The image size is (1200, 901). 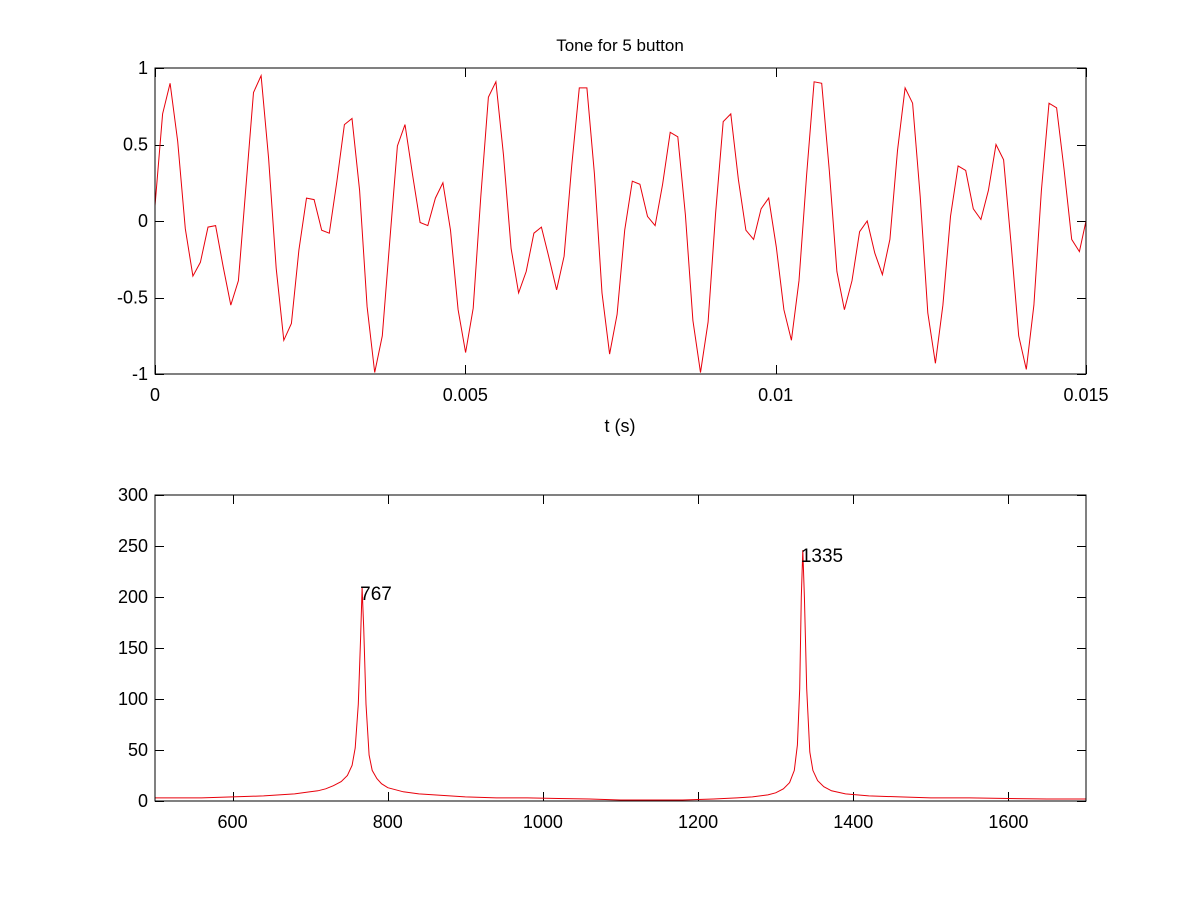 What do you see at coordinates (133, 699) in the screenshot?
I see `y-tick-label: 100` at bounding box center [133, 699].